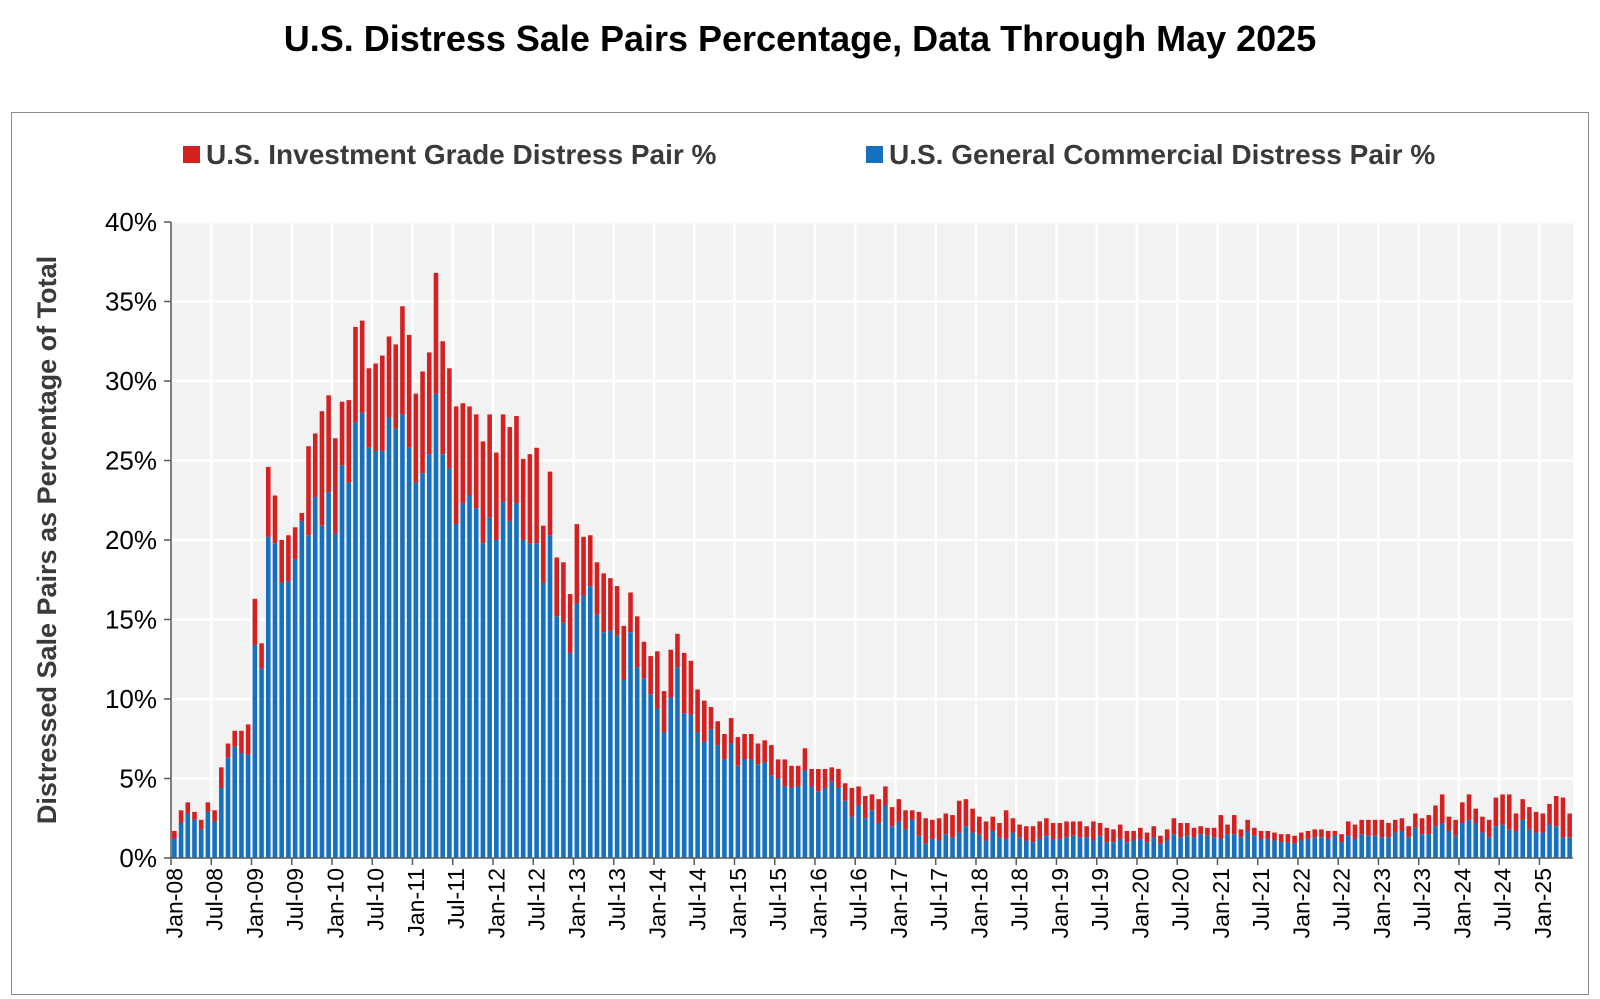 This screenshot has width=1600, height=999. I want to click on x-tick-label: Jul-16, so click(859, 899).